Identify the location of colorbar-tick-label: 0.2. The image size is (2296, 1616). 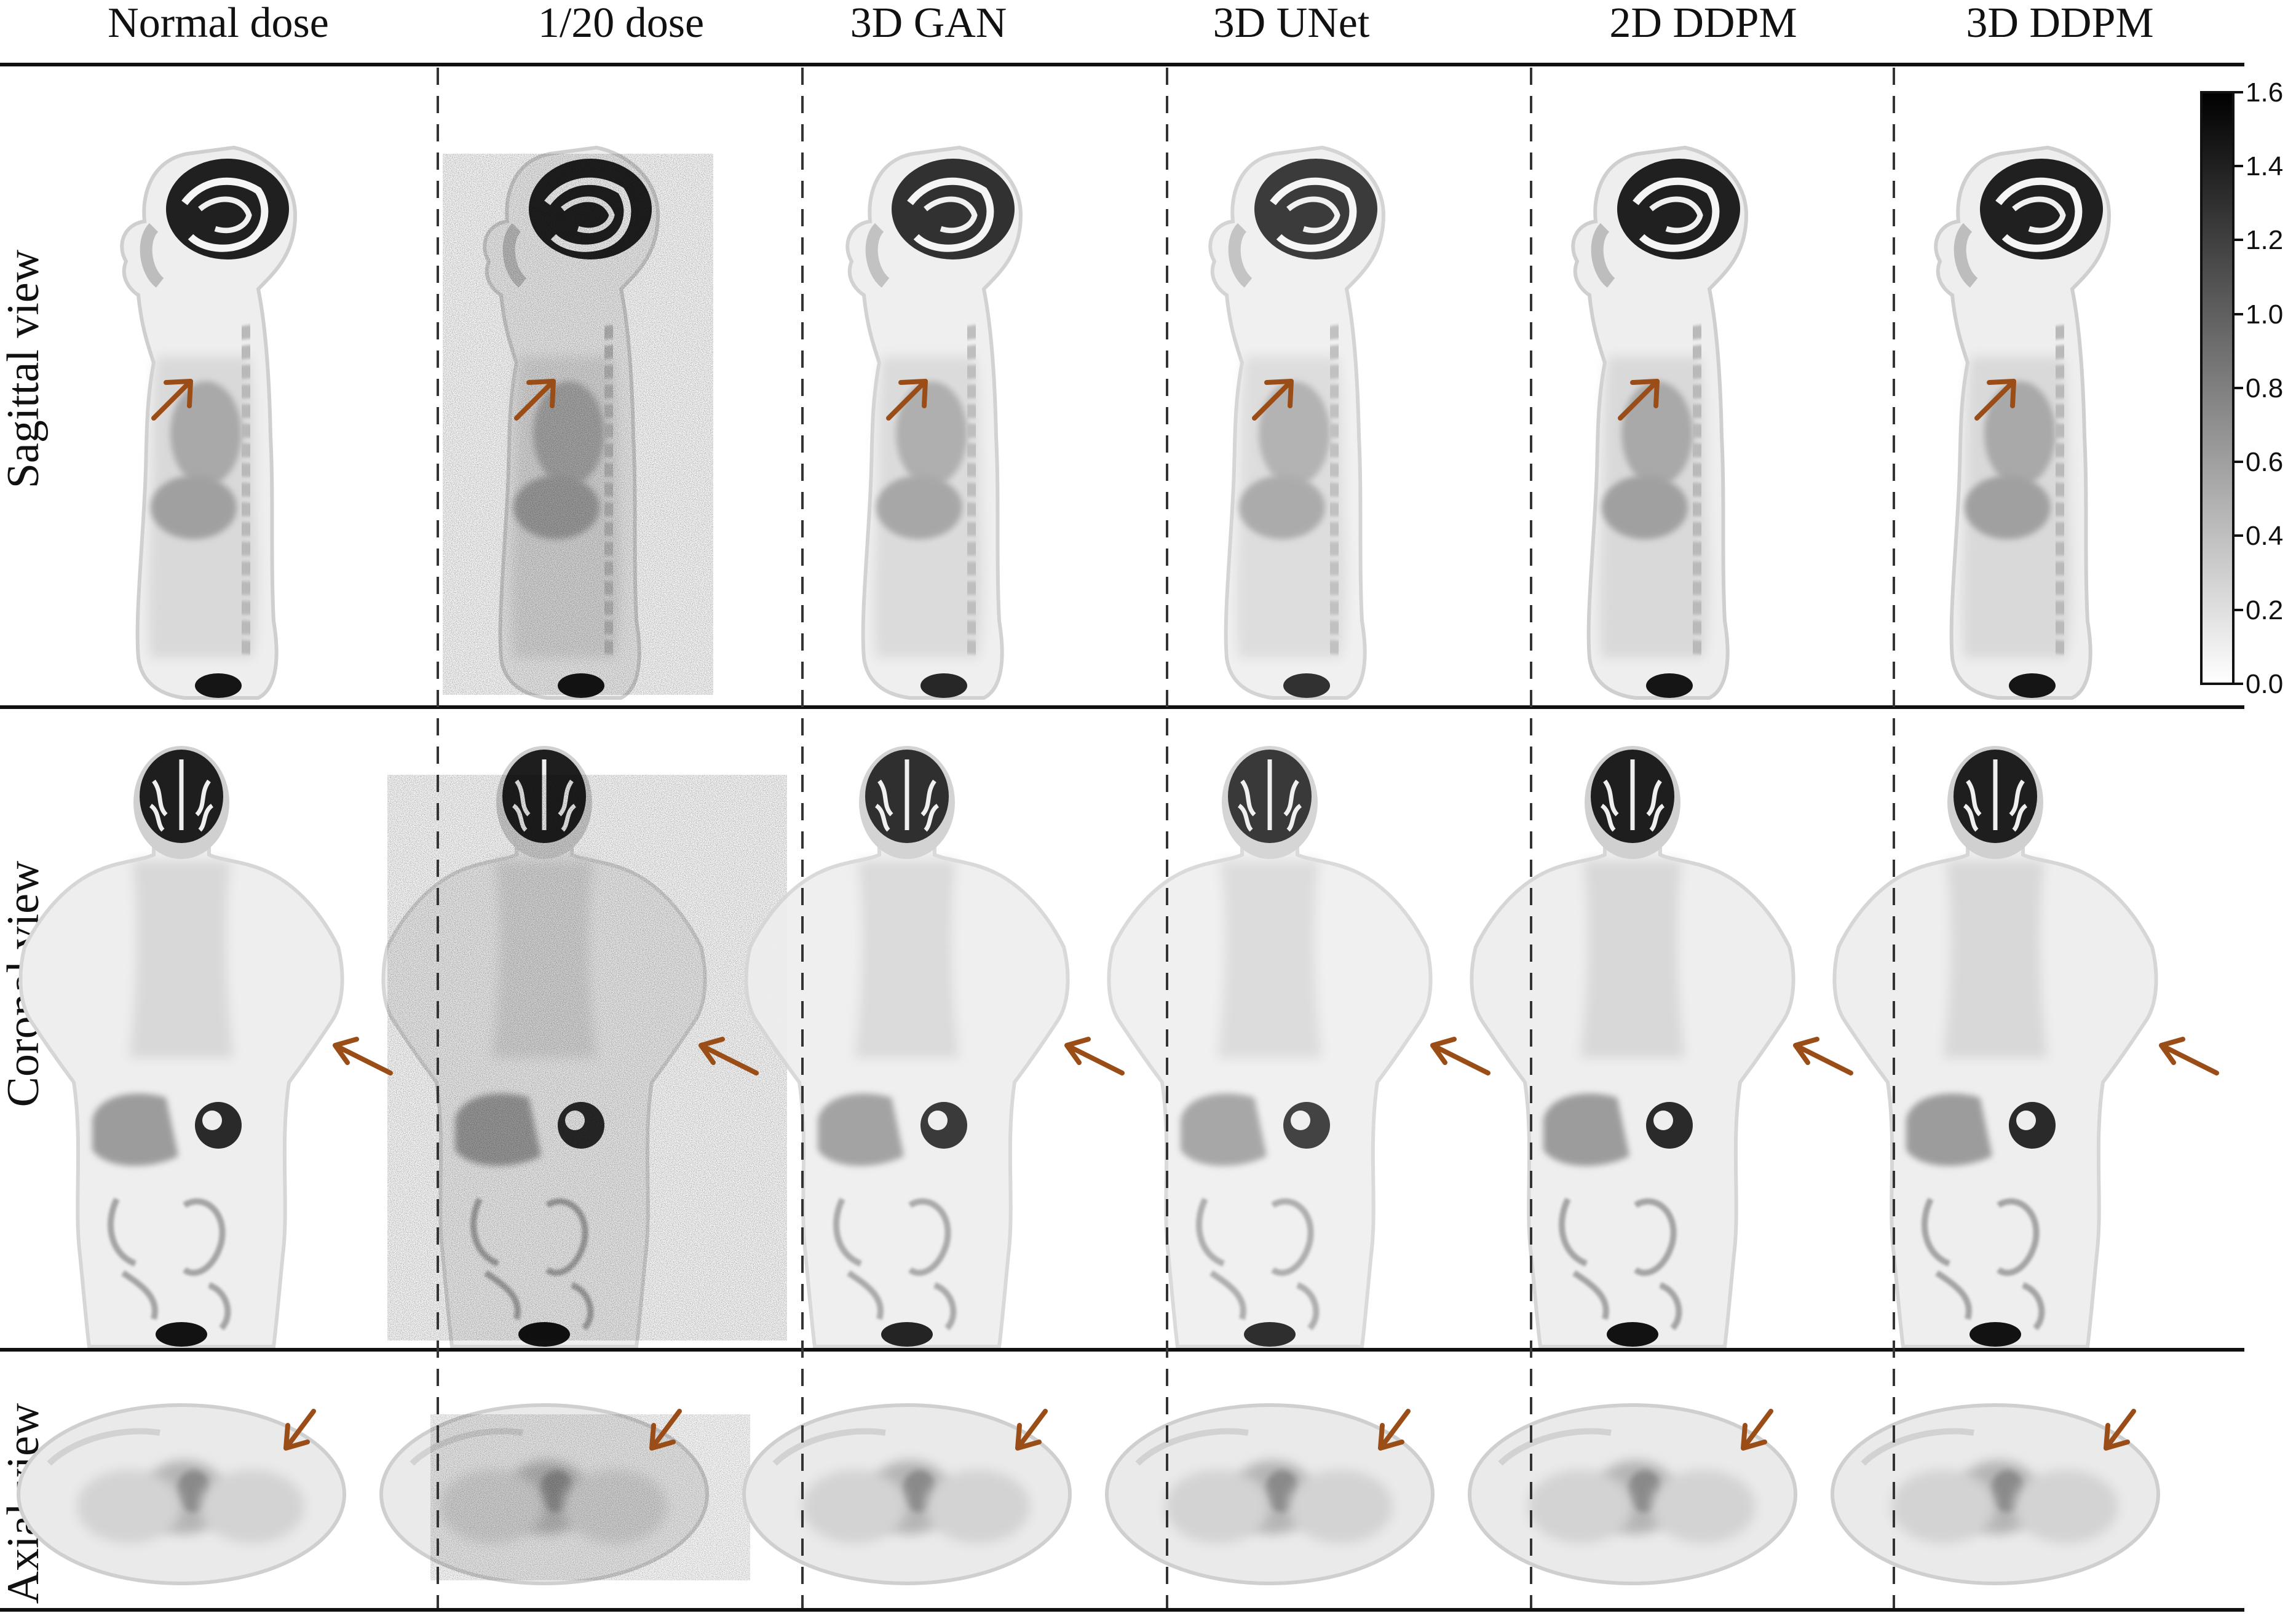
(2264, 610).